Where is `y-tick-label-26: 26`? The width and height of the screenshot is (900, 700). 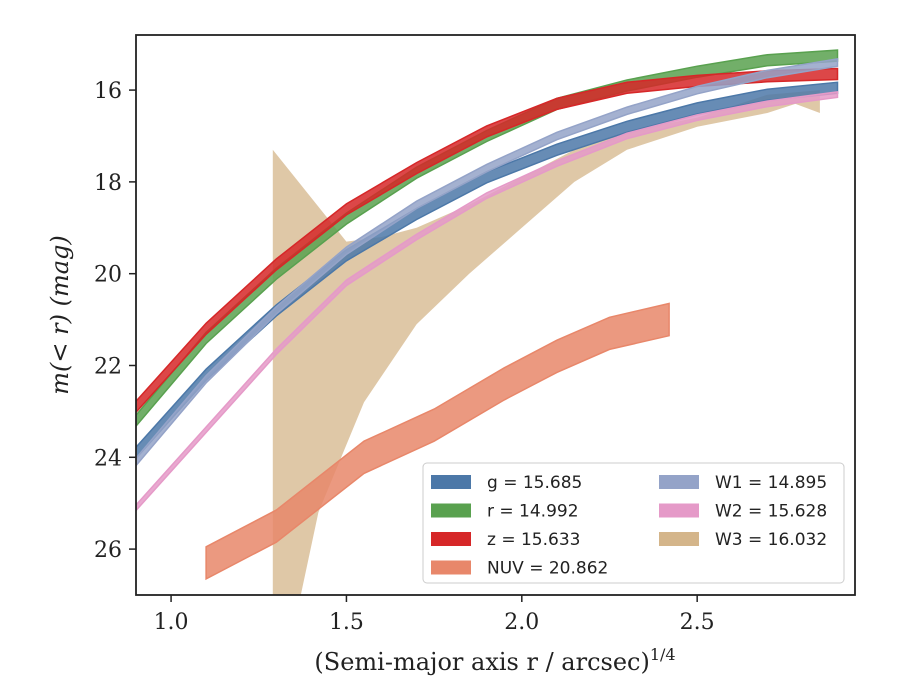 y-tick-label-26: 26 is located at coordinates (108, 550).